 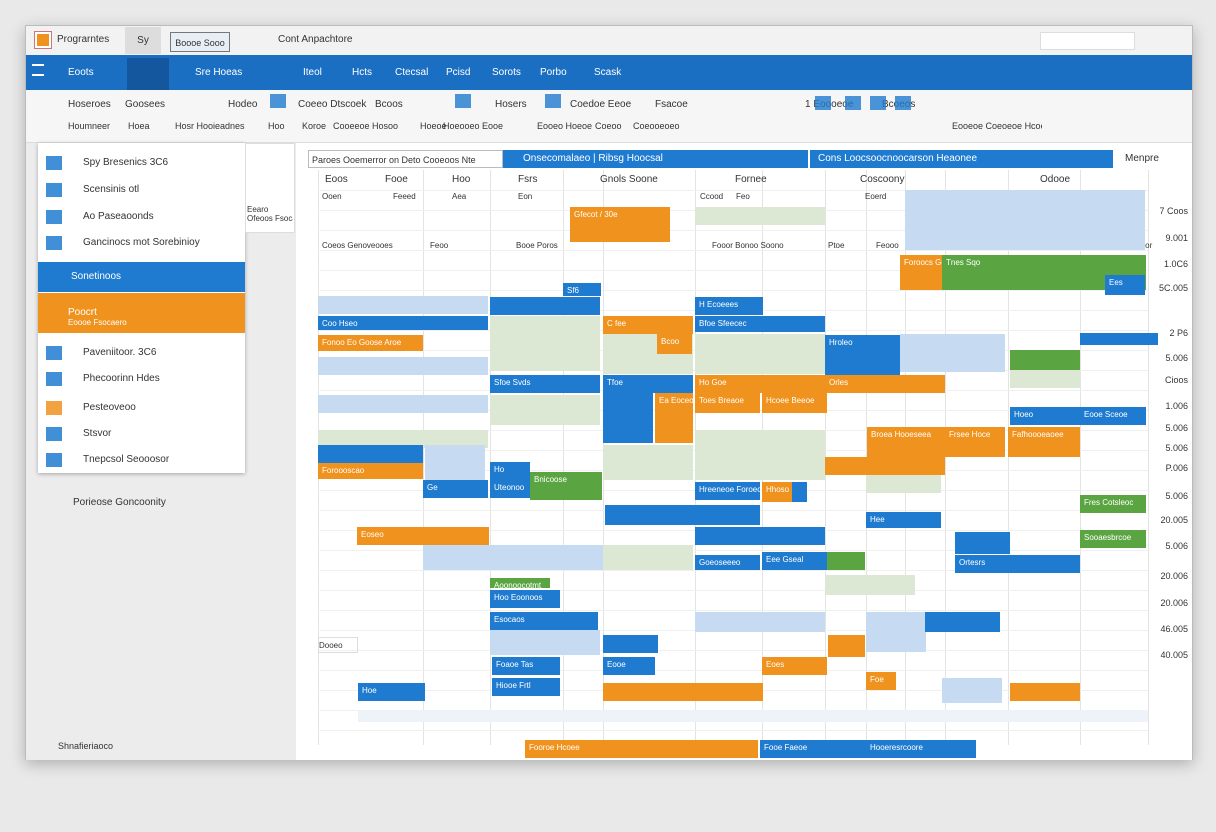 I want to click on event: Hoe, so click(x=391, y=692).